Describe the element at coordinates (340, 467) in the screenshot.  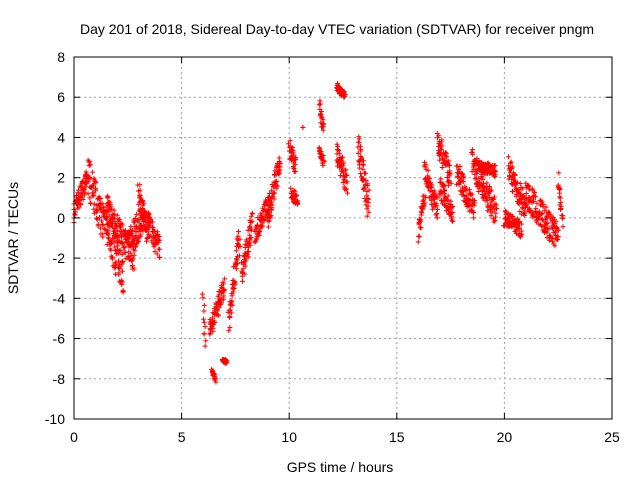
I see `x-axis-label: GPS time / hours` at that location.